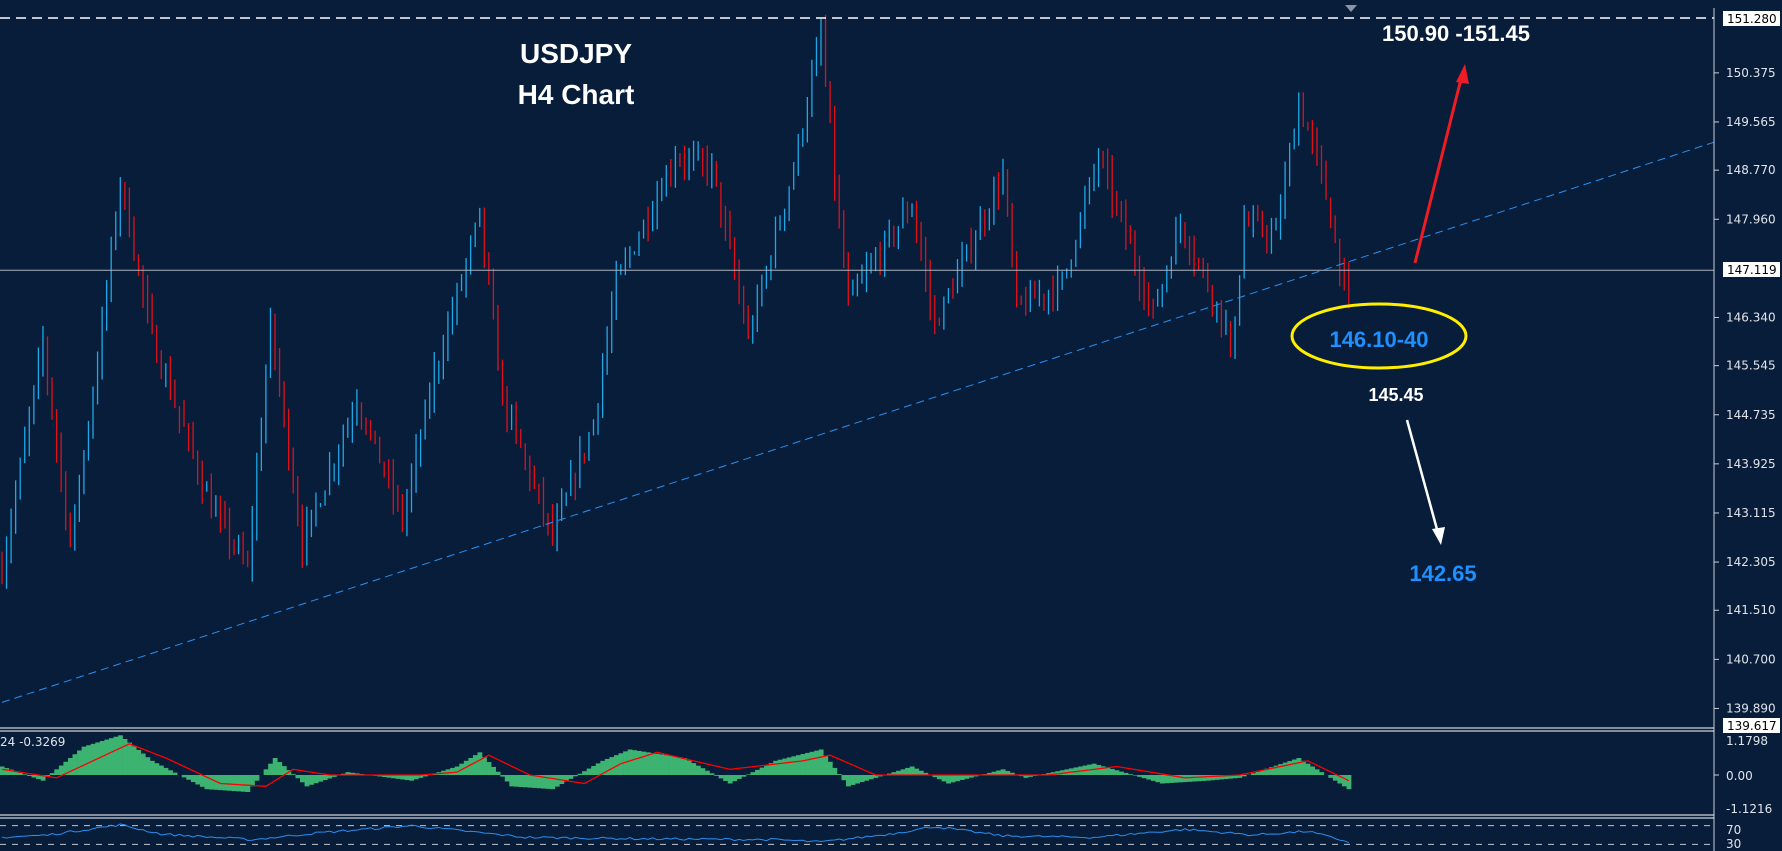 This screenshot has width=1782, height=851. I want to click on chart-title: USDJPY, so click(576, 53).